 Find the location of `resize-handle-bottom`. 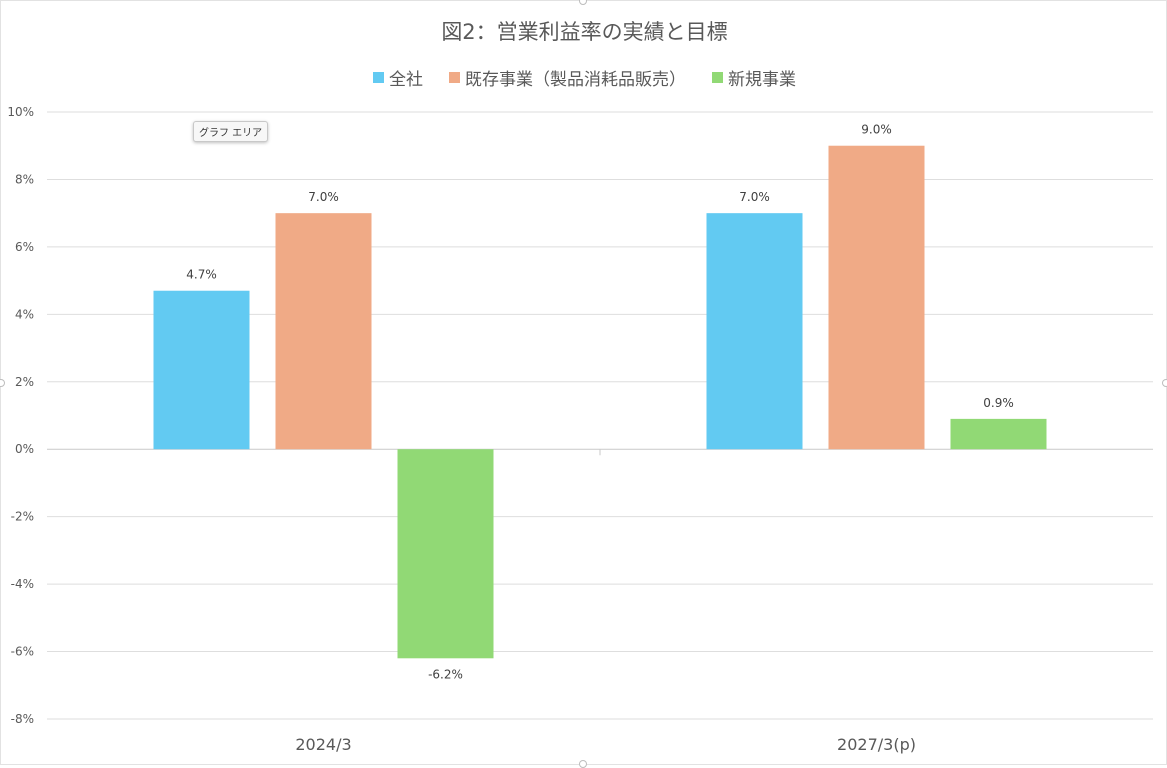

resize-handle-bottom is located at coordinates (583, 764).